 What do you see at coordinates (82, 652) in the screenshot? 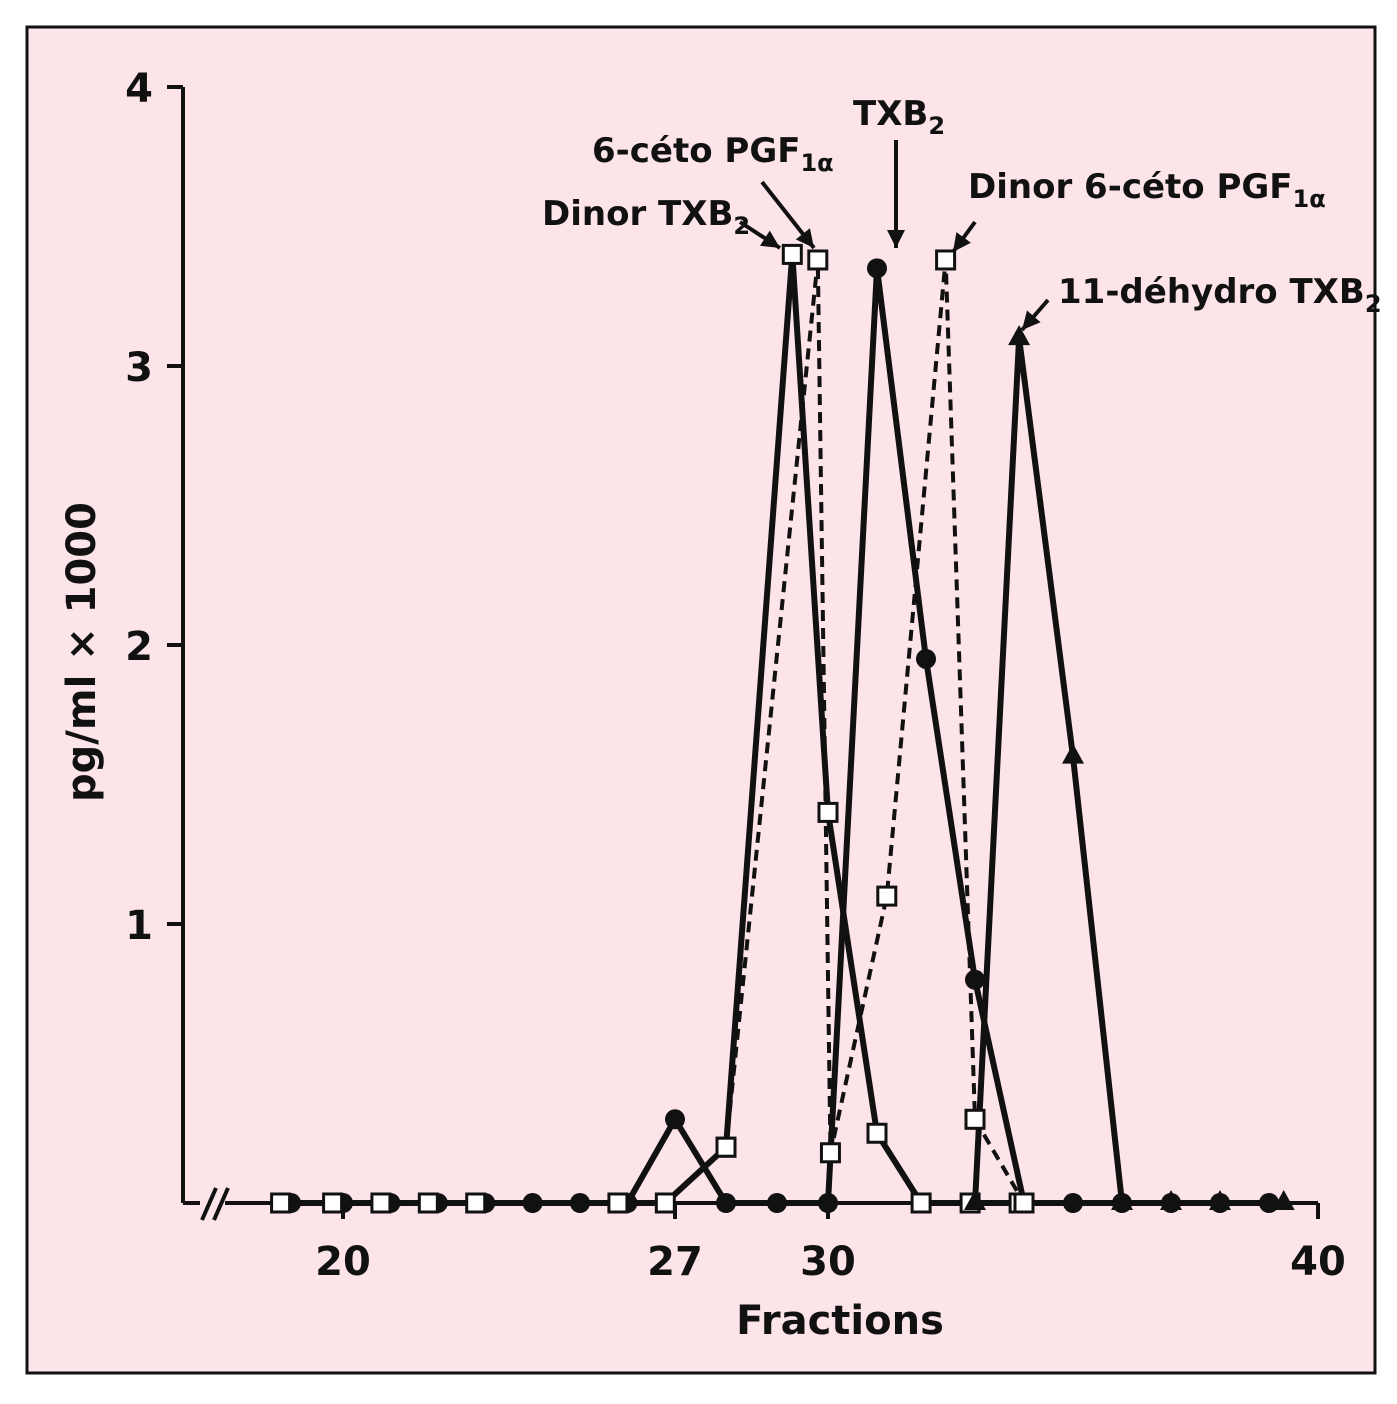
I see `y-axis-title: pg/ml × 1000` at bounding box center [82, 652].